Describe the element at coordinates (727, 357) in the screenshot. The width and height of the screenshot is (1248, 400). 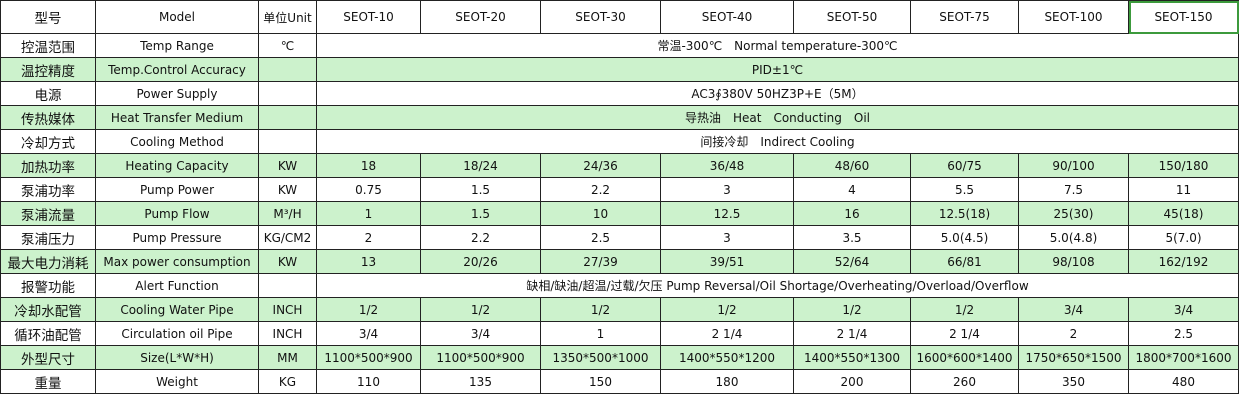
I see `value-cell: 1400*550*1200` at that location.